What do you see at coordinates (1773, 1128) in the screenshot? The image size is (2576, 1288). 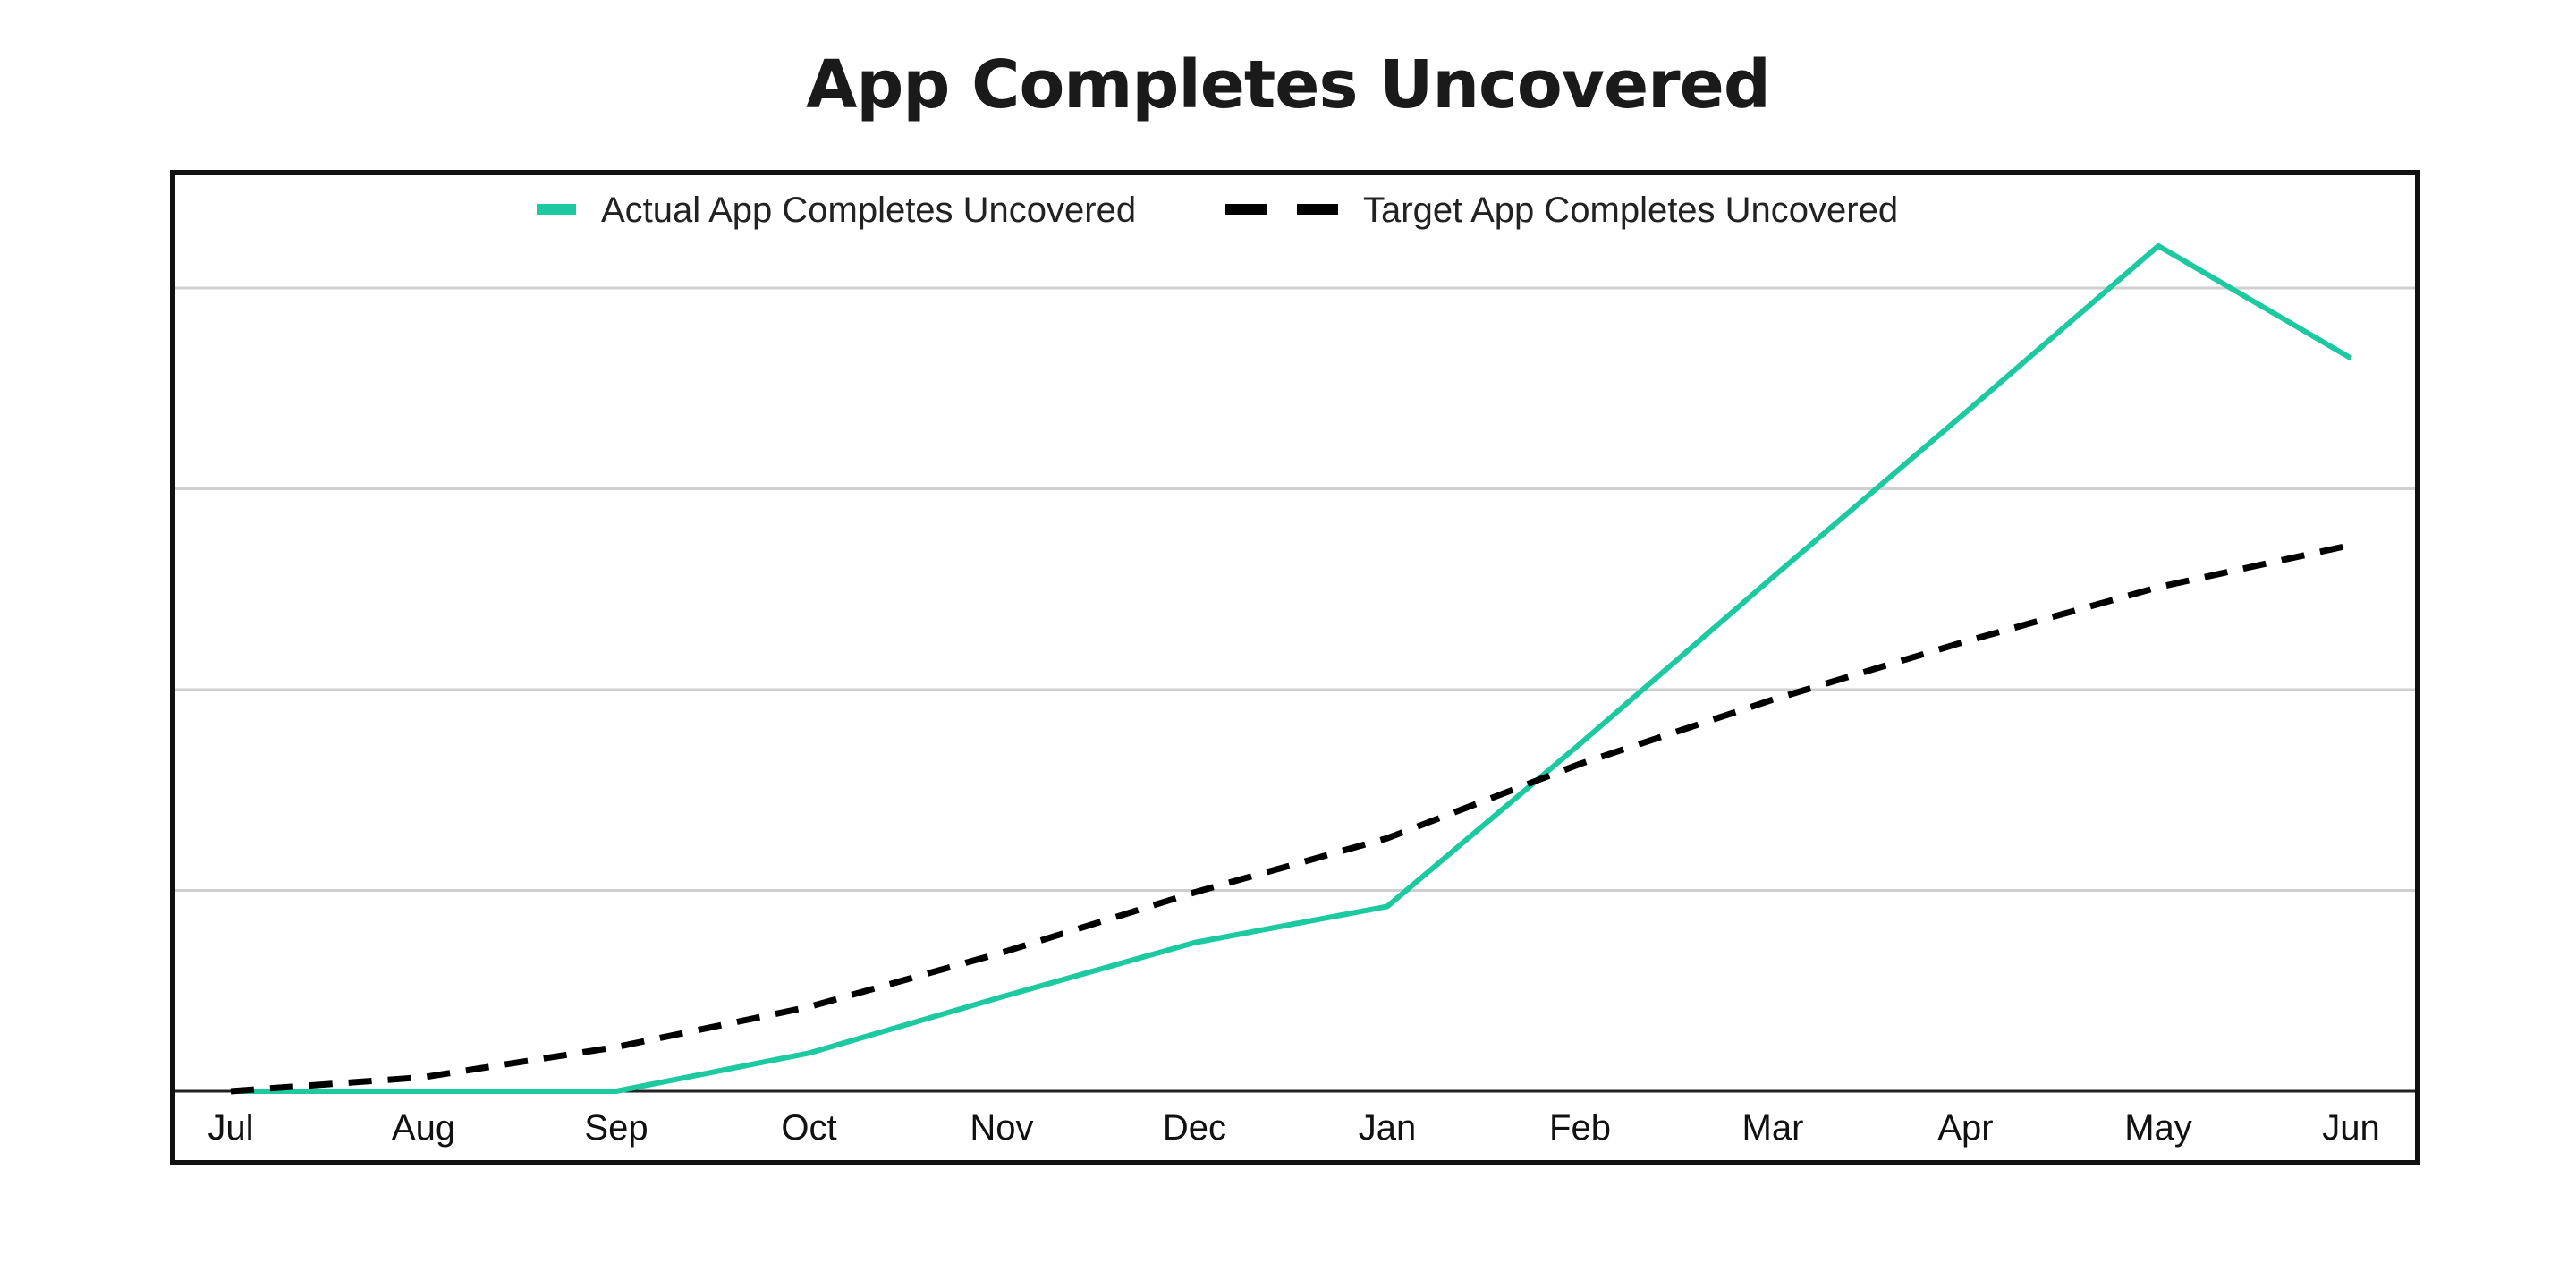 I see `x-tick-label: Mar` at bounding box center [1773, 1128].